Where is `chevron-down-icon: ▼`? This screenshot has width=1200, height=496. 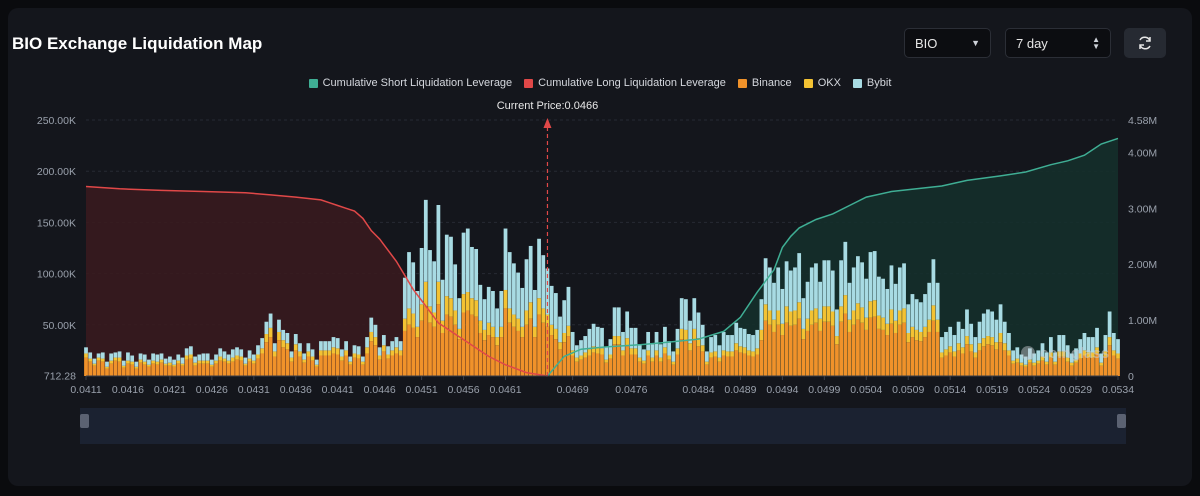 chevron-down-icon: ▼ is located at coordinates (975, 43).